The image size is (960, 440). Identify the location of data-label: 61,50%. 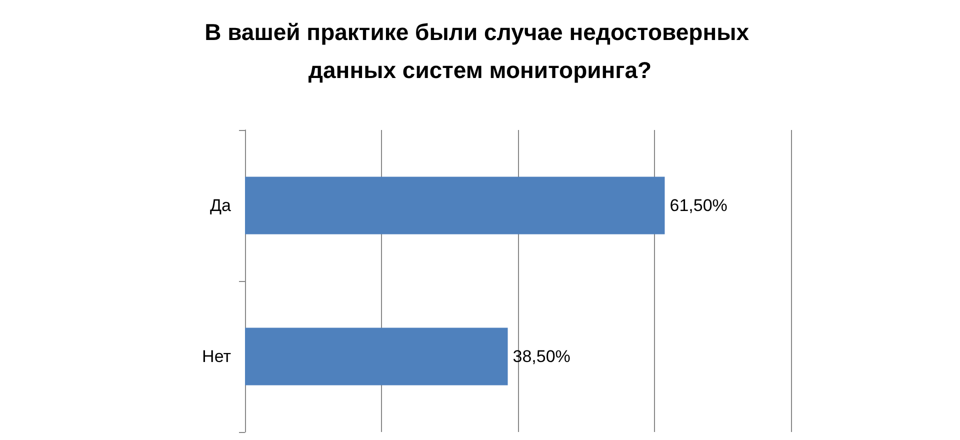
(699, 205).